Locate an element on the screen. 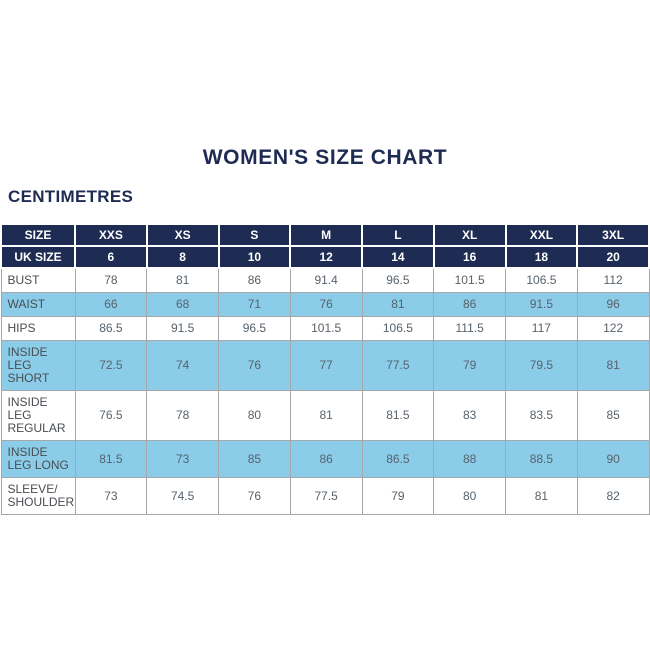 This screenshot has width=650, height=650. header-cell: S is located at coordinates (254, 235).